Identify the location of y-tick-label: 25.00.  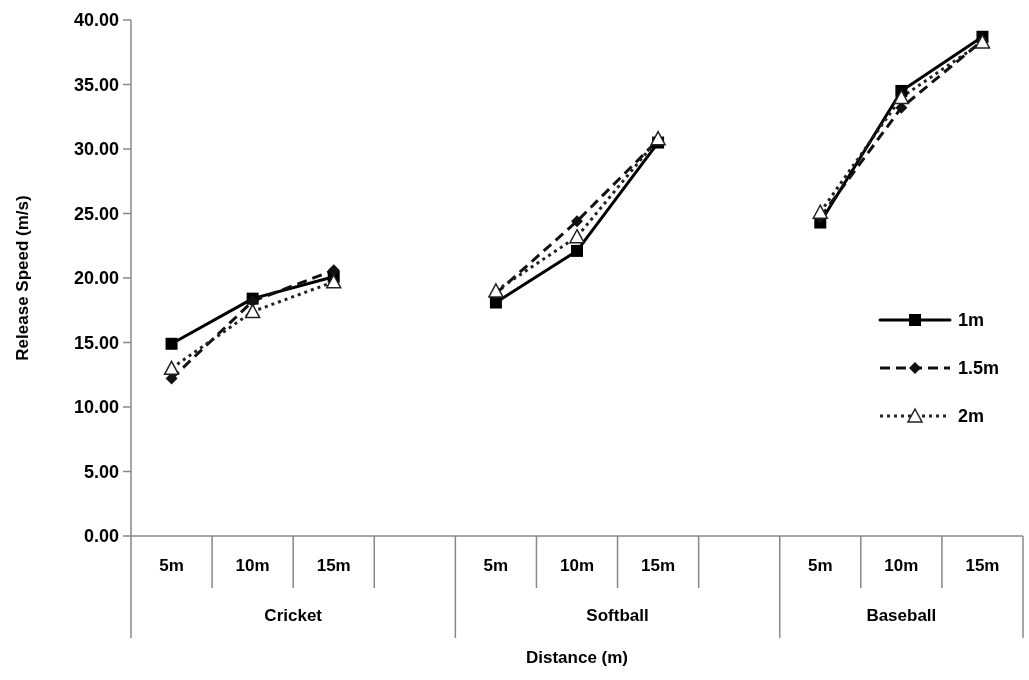
(96, 213).